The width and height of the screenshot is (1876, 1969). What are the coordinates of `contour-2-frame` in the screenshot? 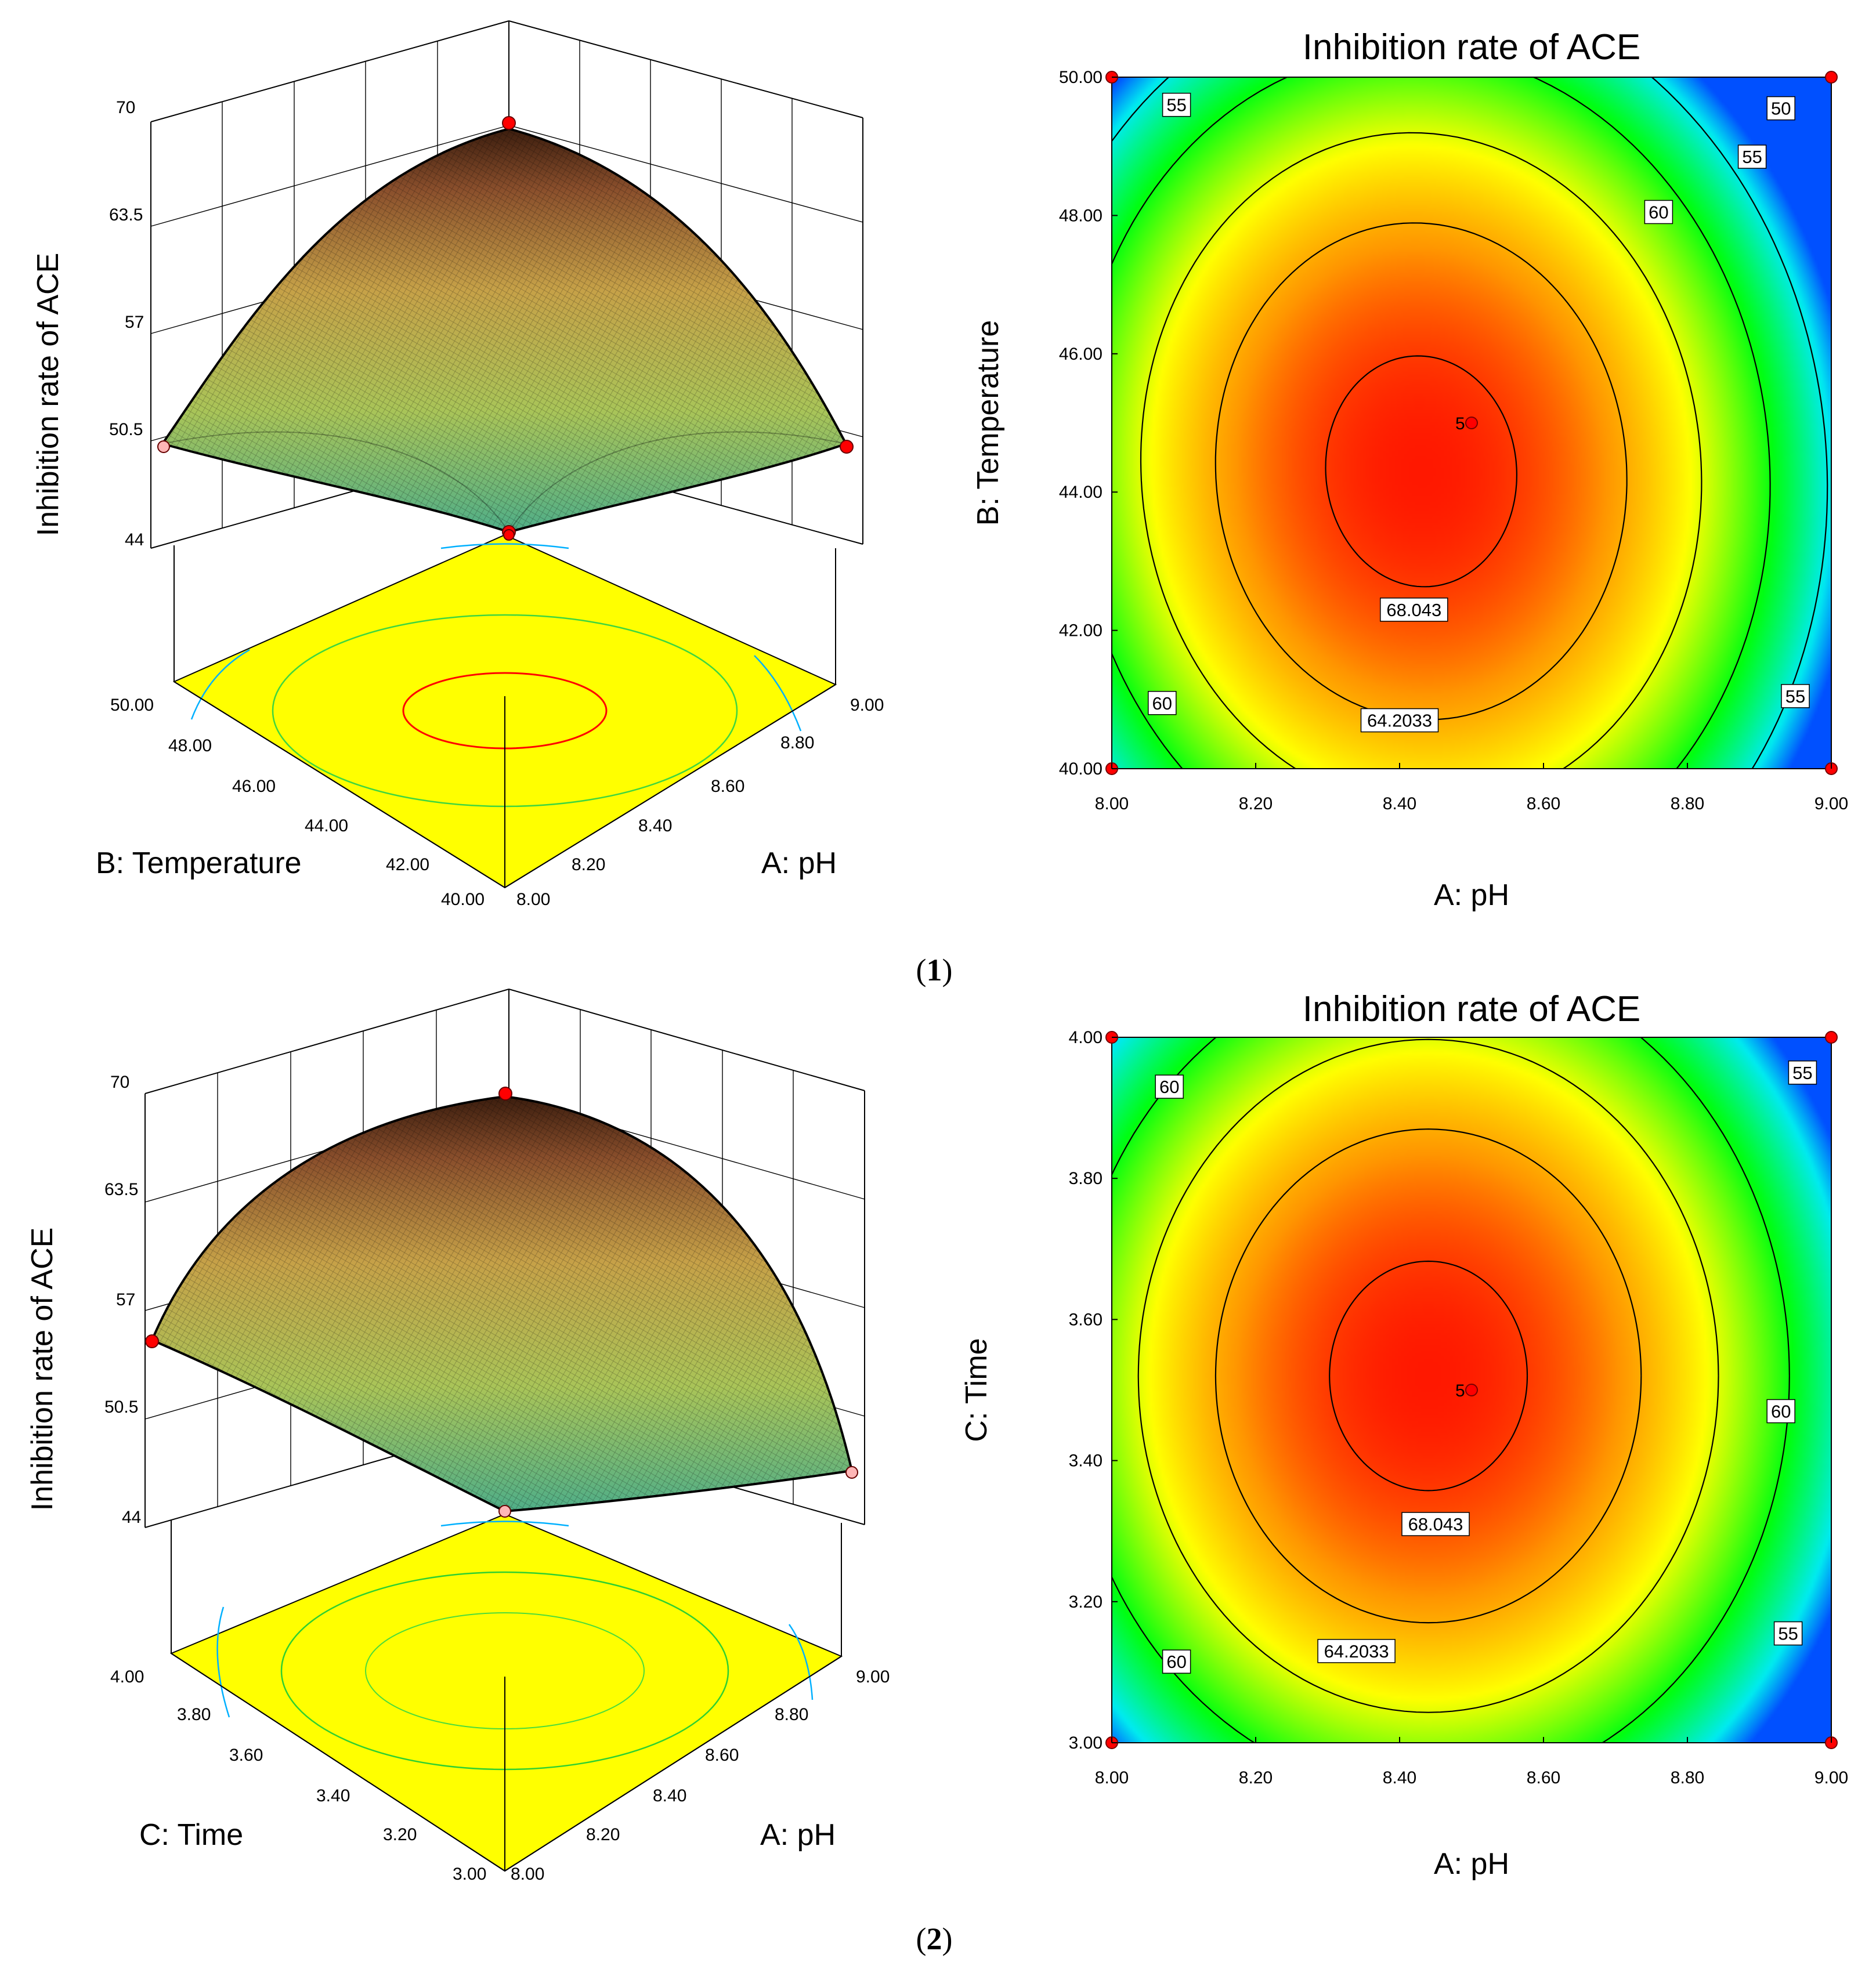 It's located at (1471, 1390).